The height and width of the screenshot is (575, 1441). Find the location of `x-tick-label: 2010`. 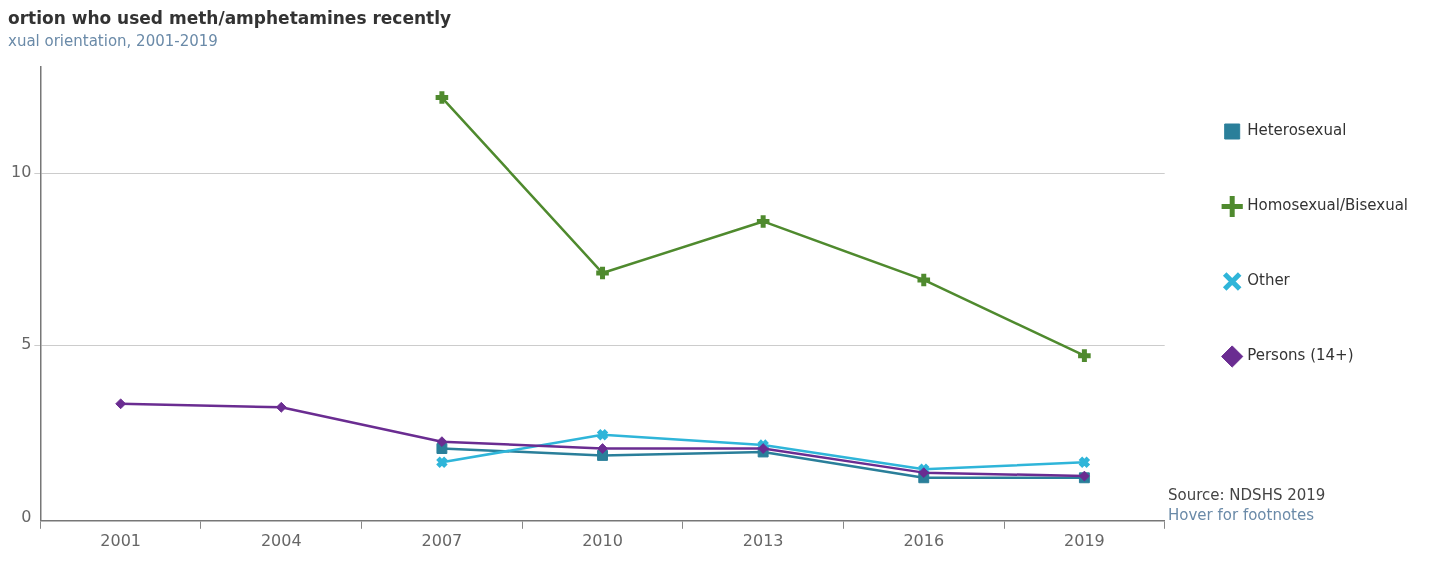

x-tick-label: 2010 is located at coordinates (602, 540).